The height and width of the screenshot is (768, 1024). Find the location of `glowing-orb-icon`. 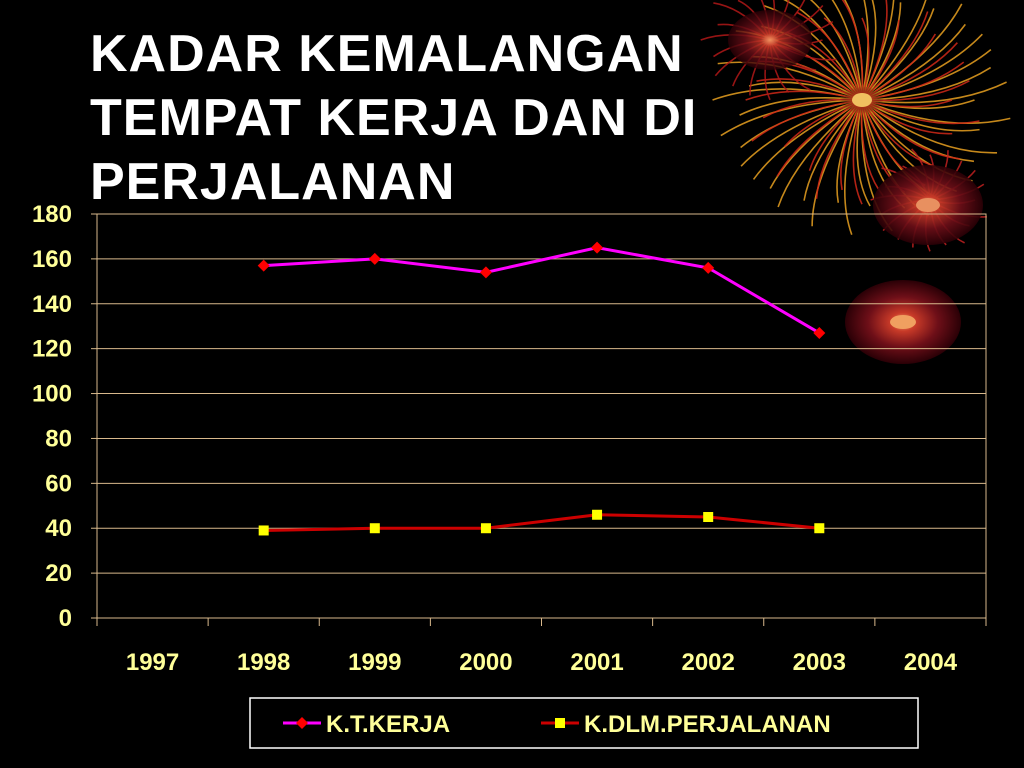

glowing-orb-icon is located at coordinates (903, 322).